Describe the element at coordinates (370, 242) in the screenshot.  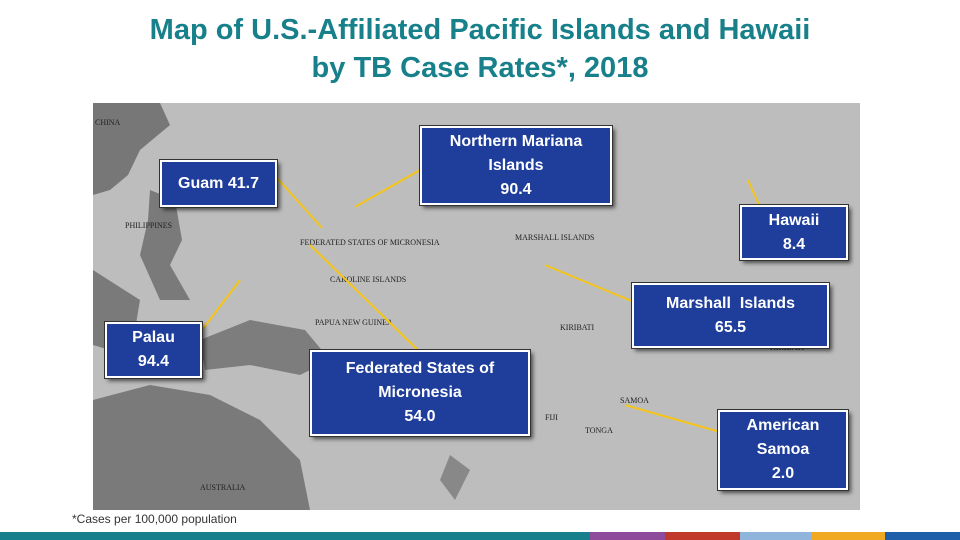
I see `map-label: FEDERATED STATES OF MICRONESIA` at that location.